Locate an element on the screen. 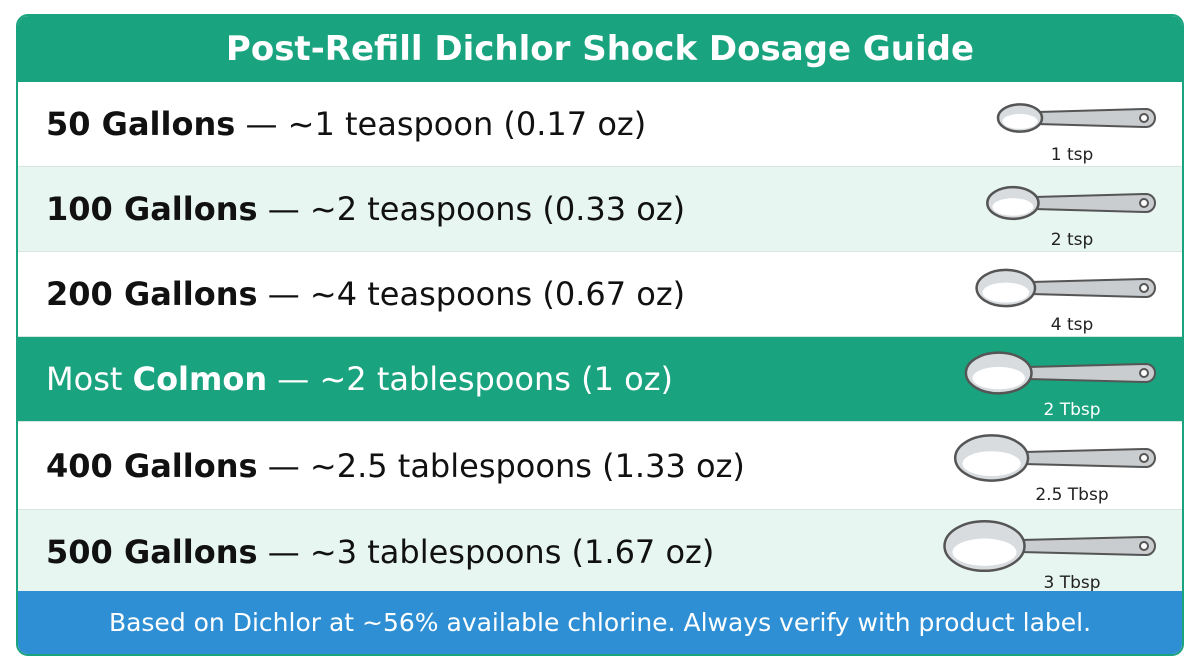 The image size is (1204, 672). title: Post-Refill Dichlor Shock Dosage Guide is located at coordinates (600, 49).